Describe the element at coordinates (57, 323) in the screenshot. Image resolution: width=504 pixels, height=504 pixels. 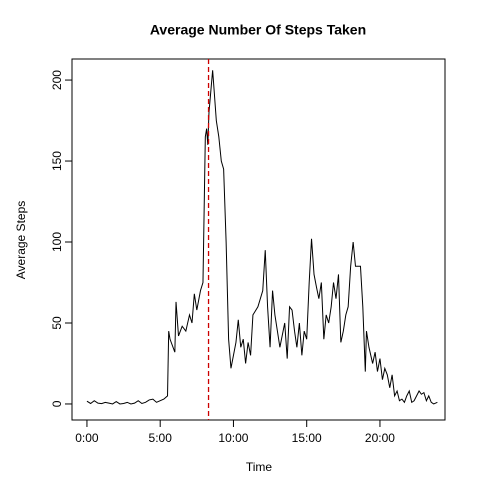
I see `y-tick-label: 50` at that location.